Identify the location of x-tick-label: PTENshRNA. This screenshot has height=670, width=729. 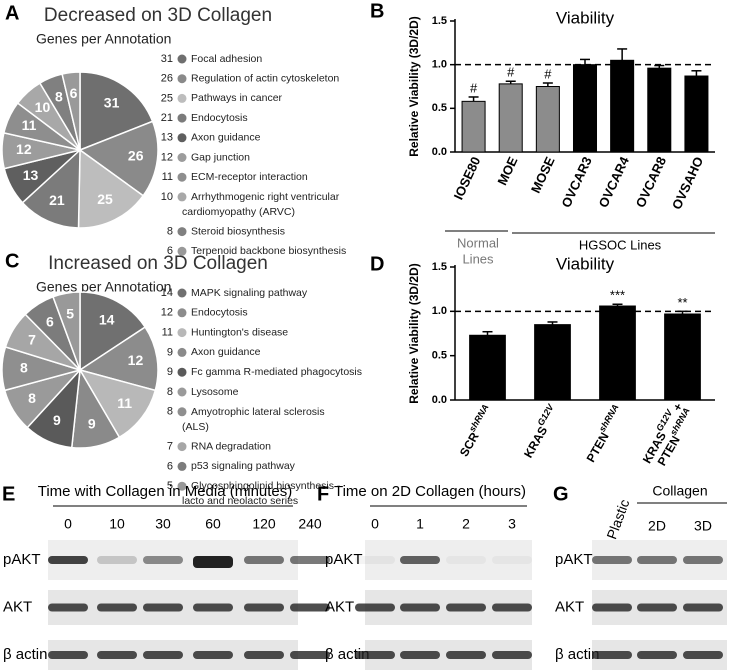
(604, 434).